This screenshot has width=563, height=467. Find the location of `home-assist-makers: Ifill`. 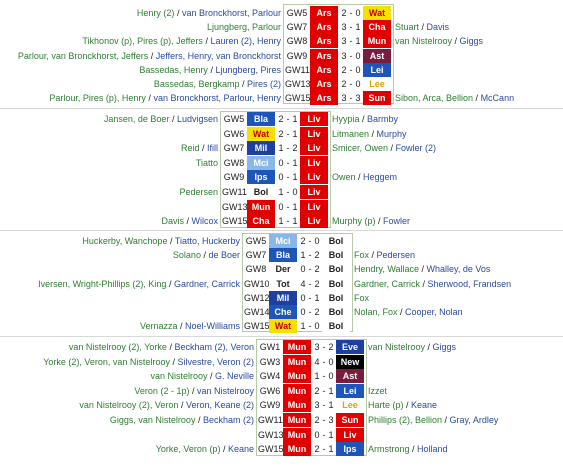

home-assist-makers: Ifill is located at coordinates (212, 148).